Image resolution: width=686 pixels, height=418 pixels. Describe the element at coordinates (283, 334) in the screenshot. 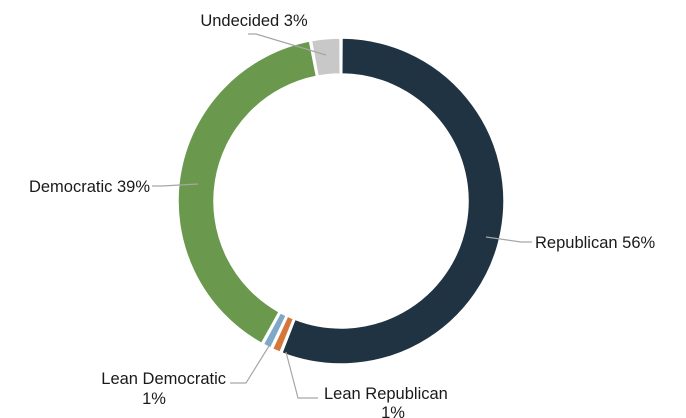

I see `slice-lean-republican` at that location.